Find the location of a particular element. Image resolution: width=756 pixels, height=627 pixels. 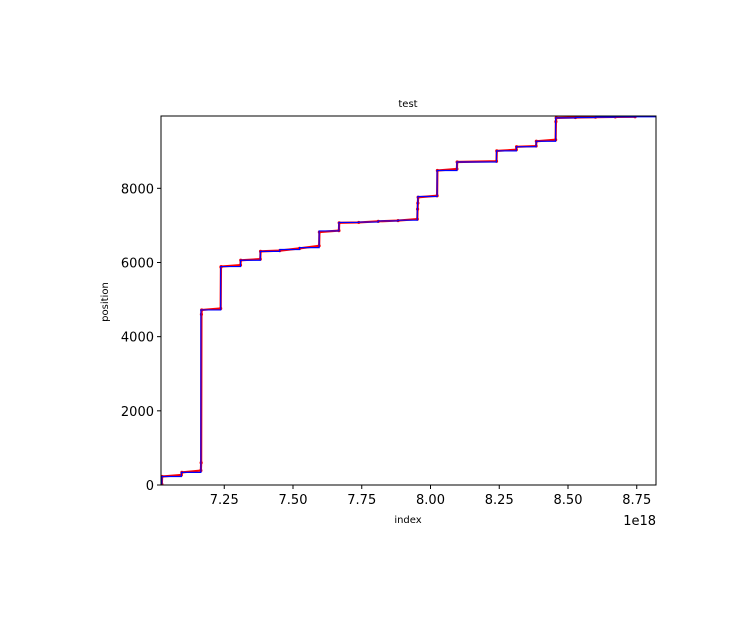

x-tick-label: 8.25 is located at coordinates (499, 500).